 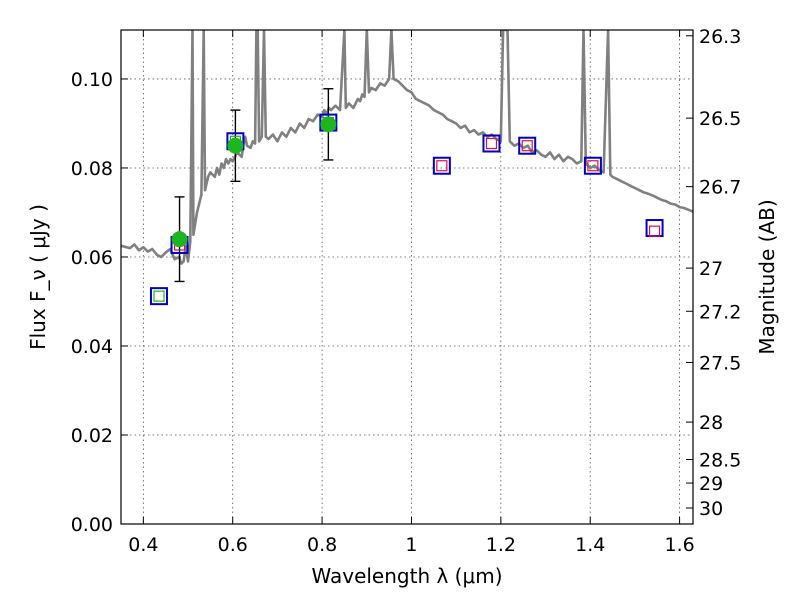 What do you see at coordinates (711, 509) in the screenshot?
I see `right-tick-label: 30` at bounding box center [711, 509].